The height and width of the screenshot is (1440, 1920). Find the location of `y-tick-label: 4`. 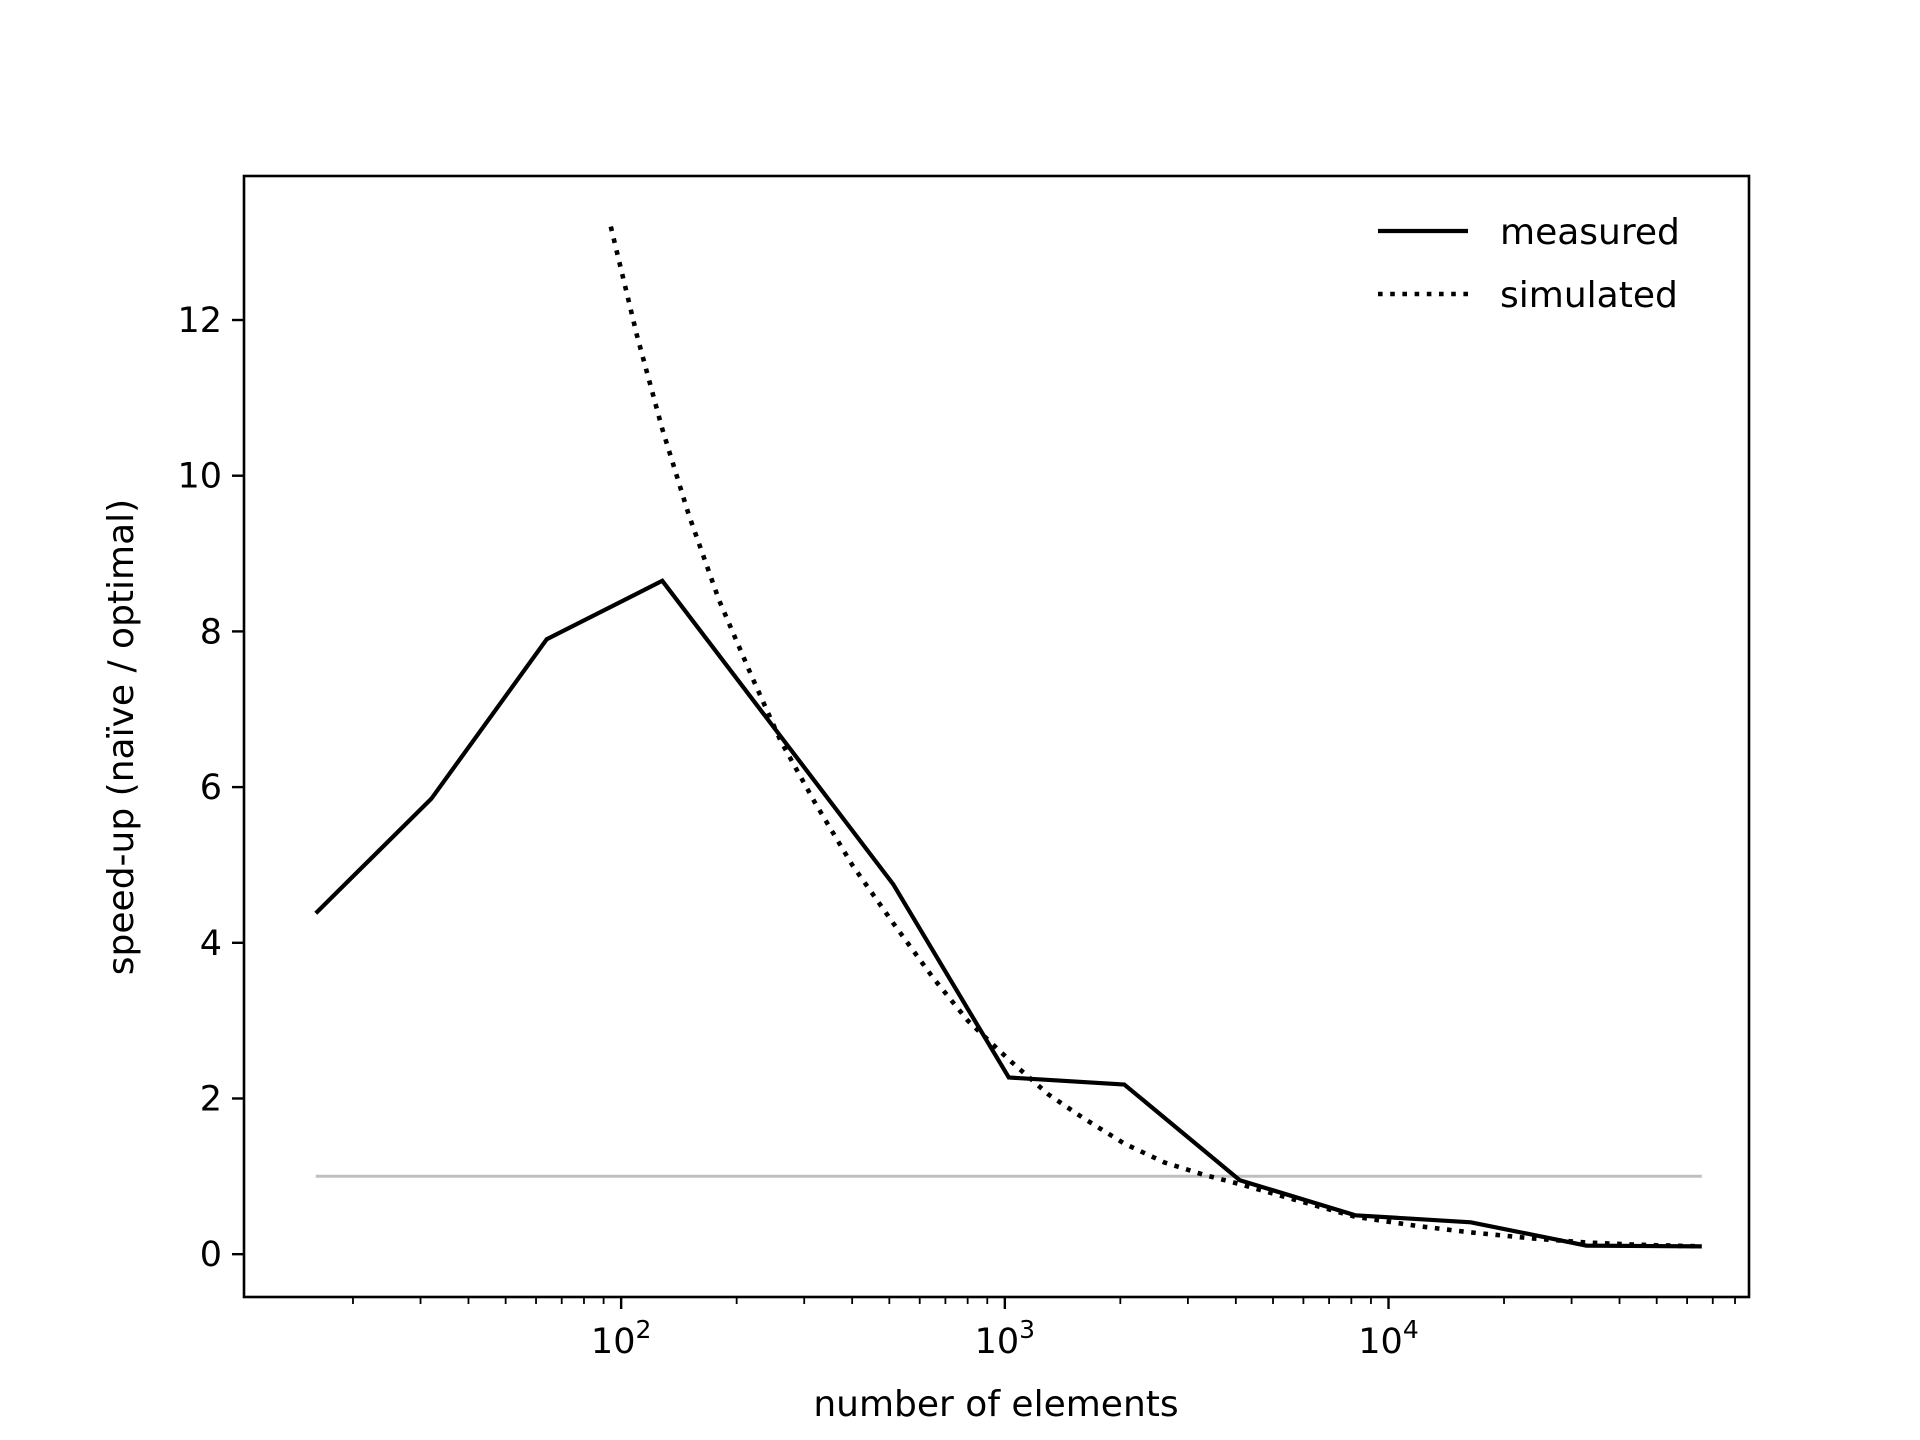

y-tick-label: 4 is located at coordinates (211, 944).